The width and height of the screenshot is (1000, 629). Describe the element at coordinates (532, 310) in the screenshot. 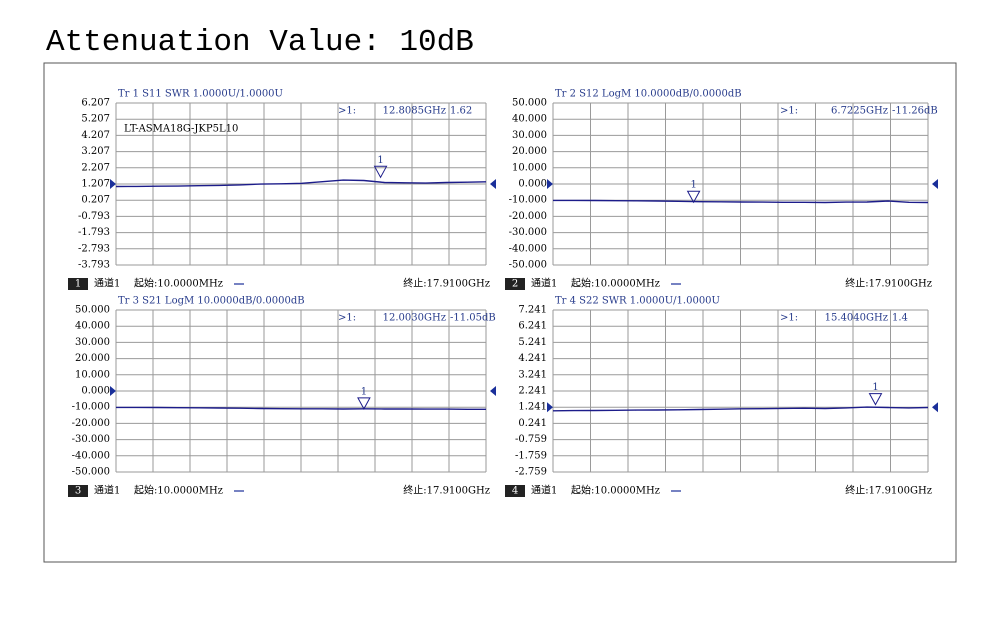

I see `y-tick-label: 7.241` at that location.